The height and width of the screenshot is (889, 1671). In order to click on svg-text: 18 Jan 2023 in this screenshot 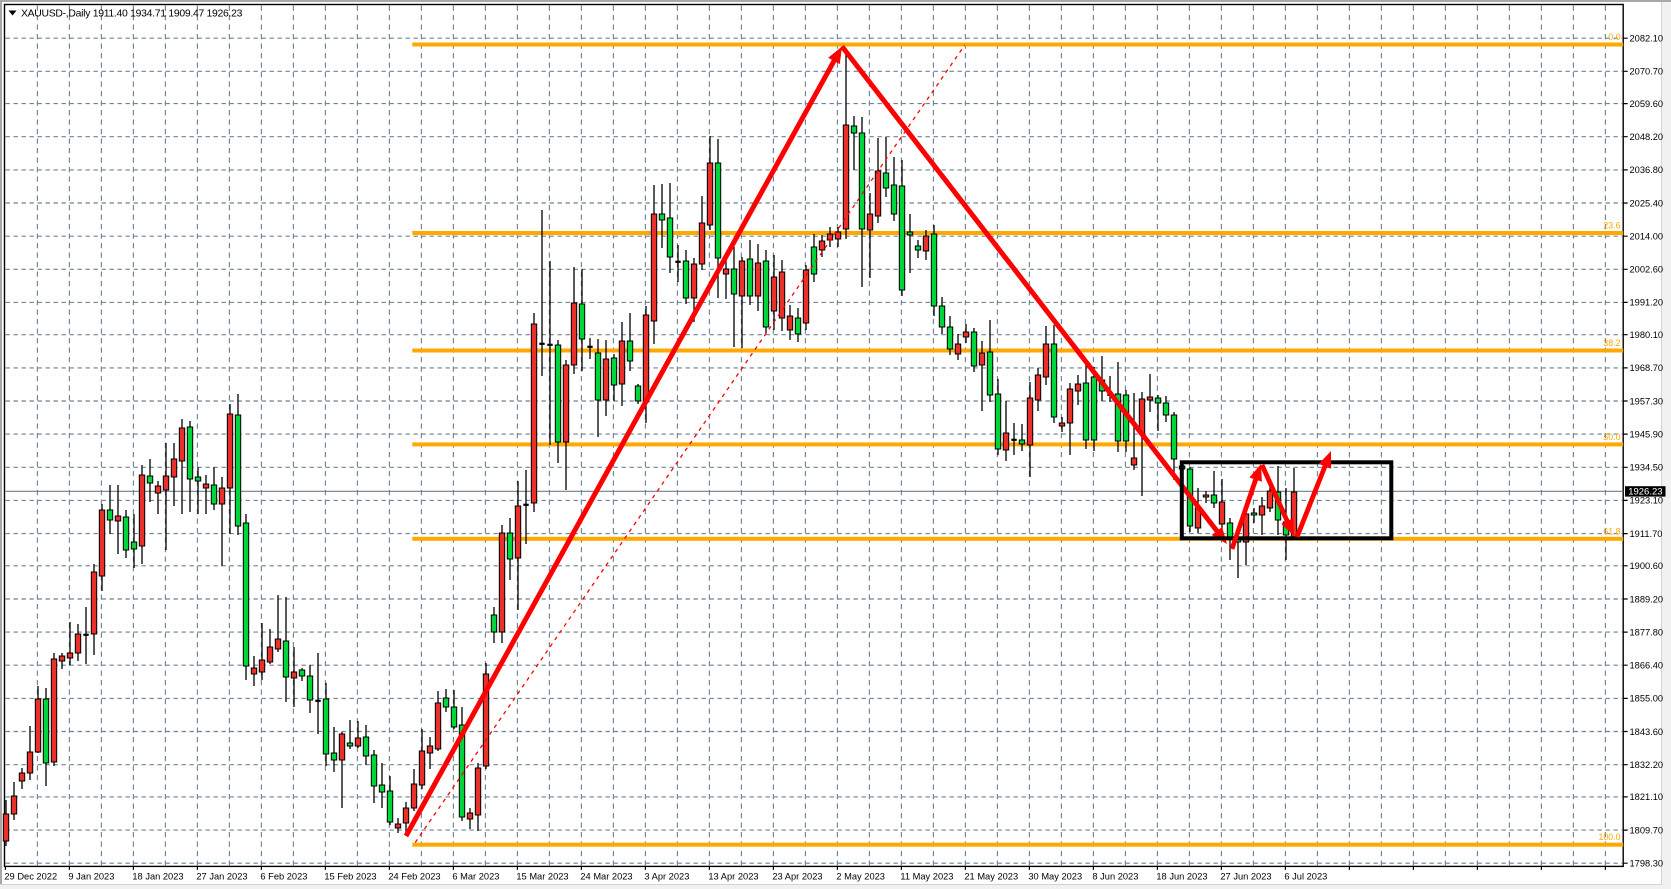, I will do `click(157, 877)`.